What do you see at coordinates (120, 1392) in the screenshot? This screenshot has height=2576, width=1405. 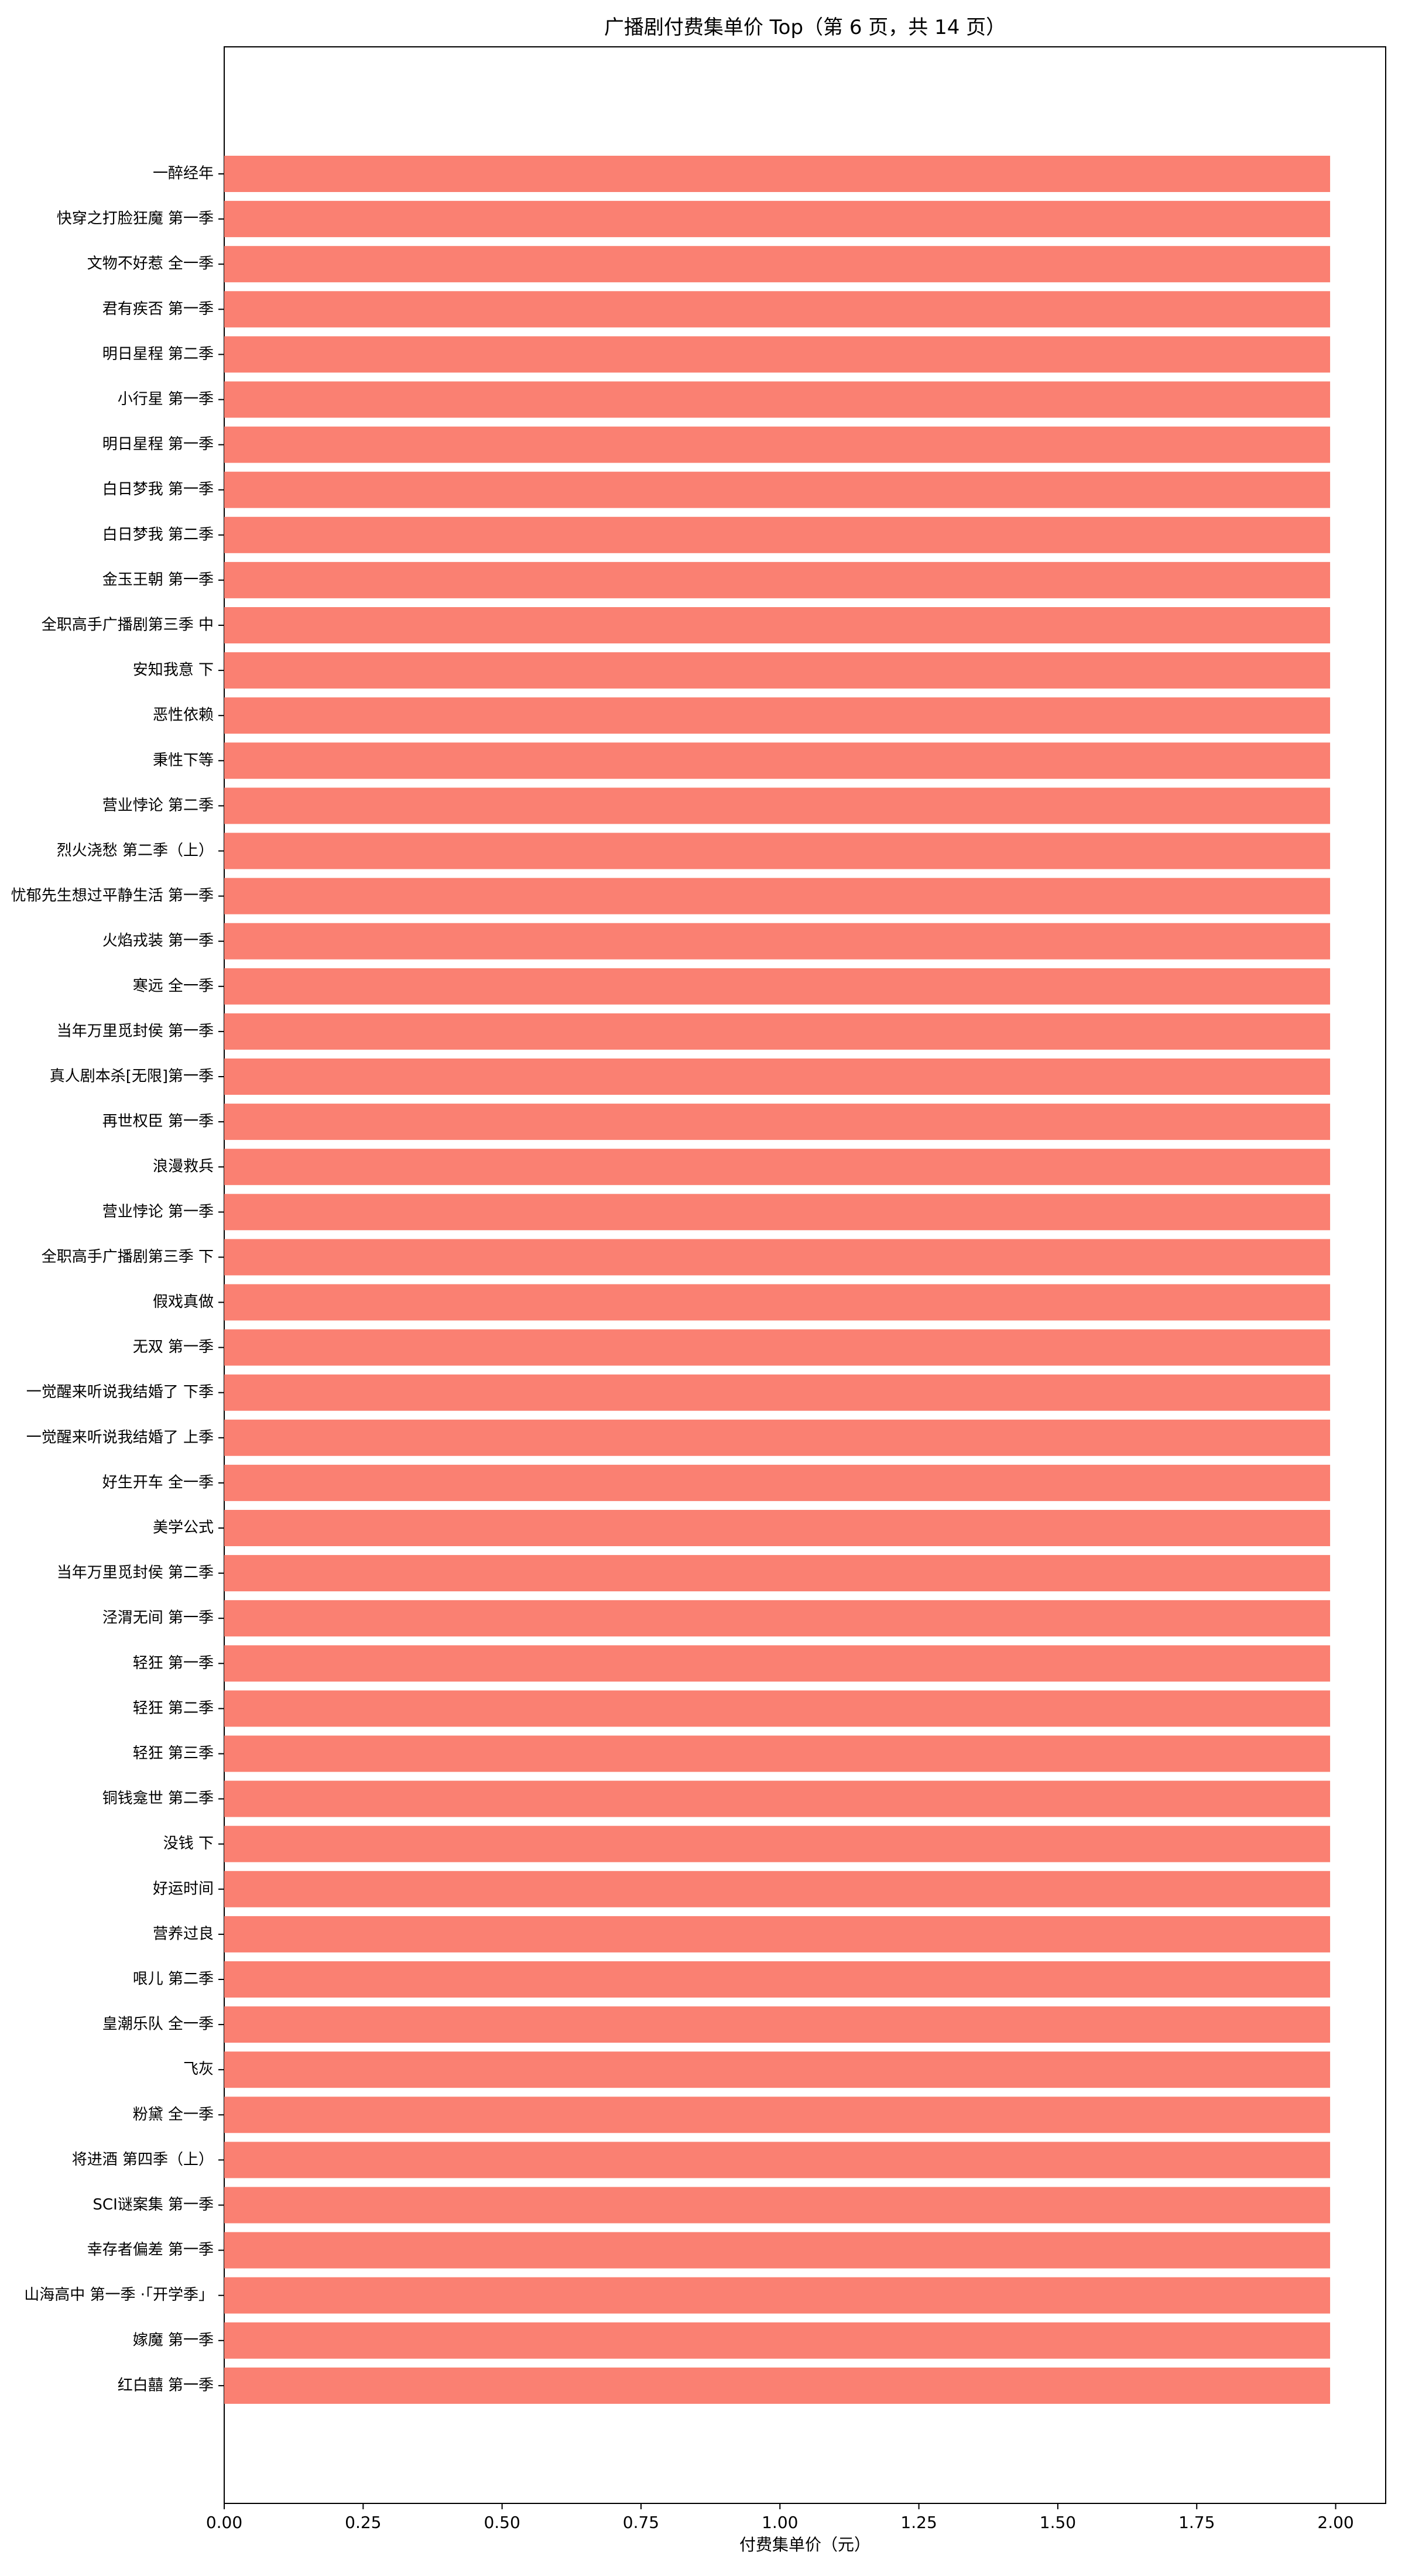 I see `category-label: 一觉醒来听说我结婚了 下季` at bounding box center [120, 1392].